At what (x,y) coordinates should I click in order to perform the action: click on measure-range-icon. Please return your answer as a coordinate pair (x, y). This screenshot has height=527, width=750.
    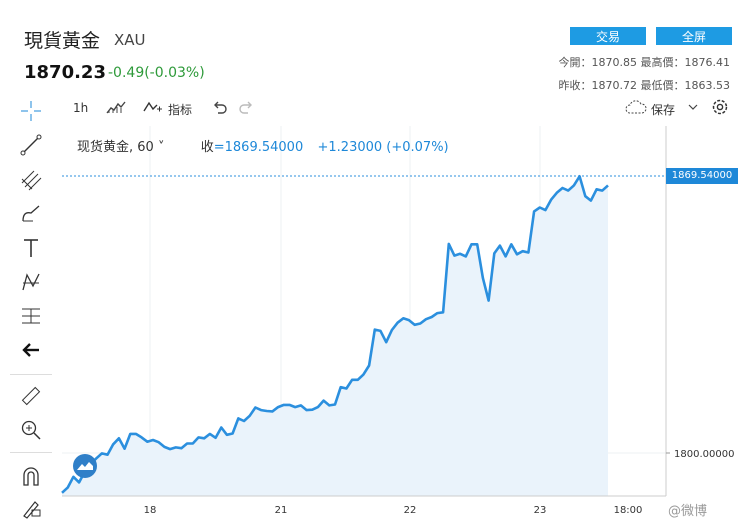
    Looking at the image, I should click on (31, 316).